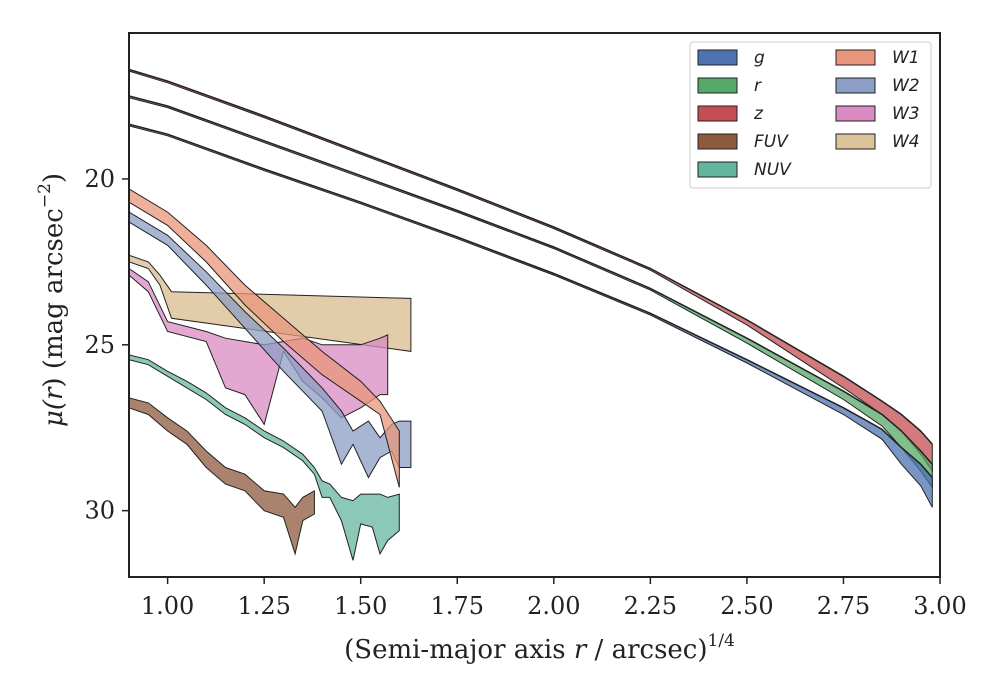  I want to click on legend-label-w2: W2, so click(906, 86).